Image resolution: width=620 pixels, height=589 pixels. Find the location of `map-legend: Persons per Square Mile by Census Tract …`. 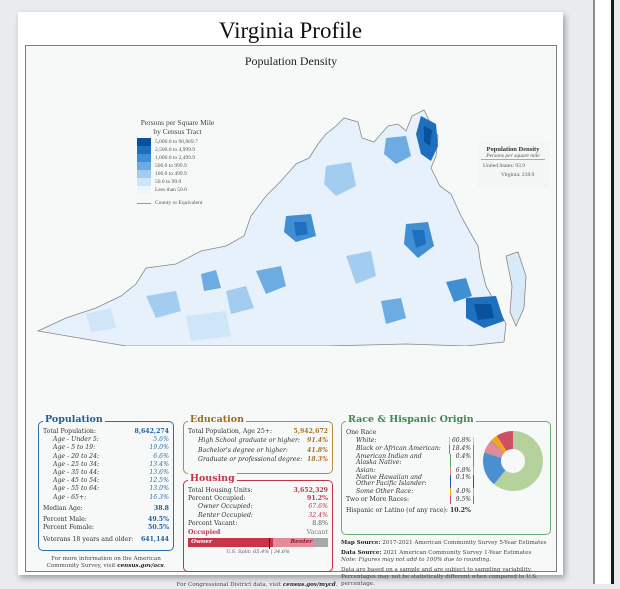

map-legend: Persons per Square Mile by Census Tract … is located at coordinates (205, 162).